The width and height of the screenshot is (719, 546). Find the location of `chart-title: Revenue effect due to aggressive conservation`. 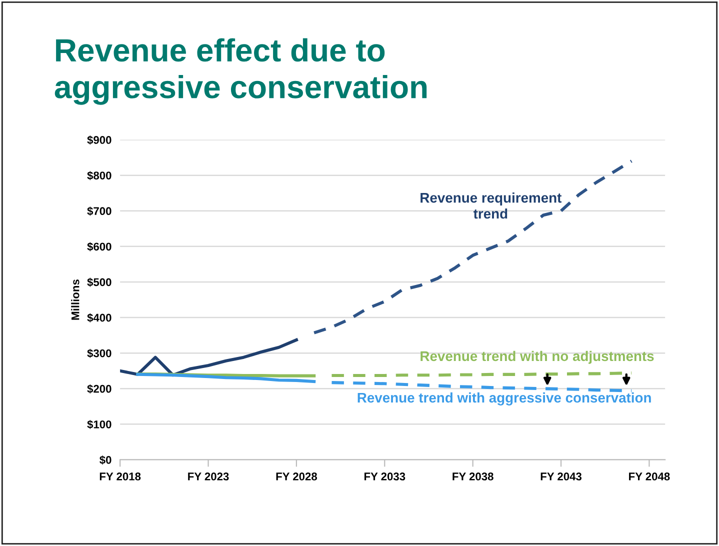

chart-title: Revenue effect due to aggressive conservation is located at coordinates (240, 71).